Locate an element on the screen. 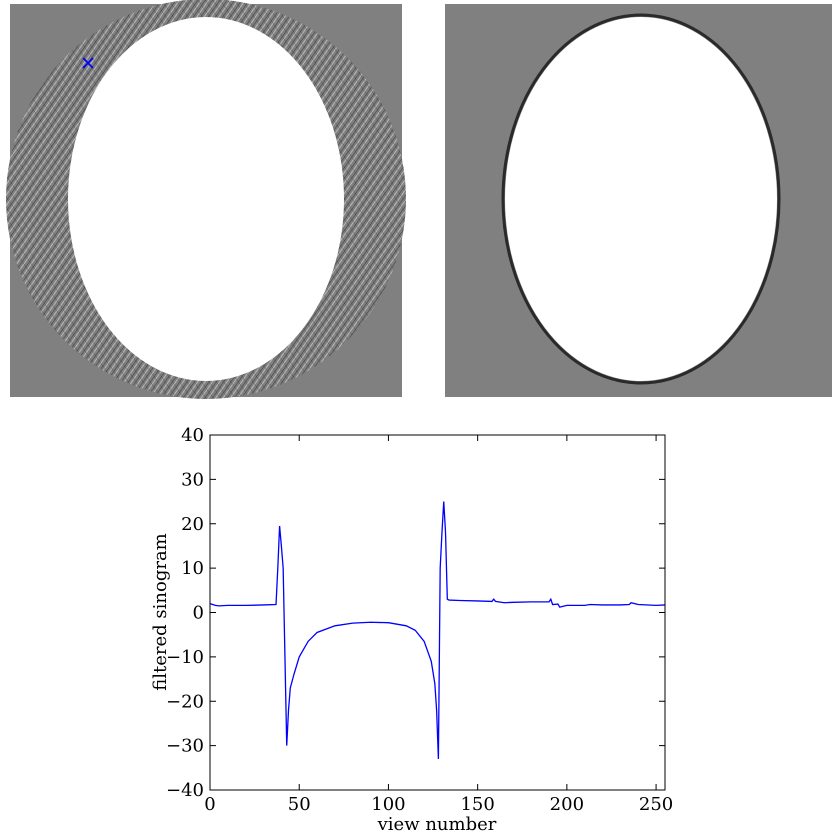 Image resolution: width=832 pixels, height=840 pixels. y-tick-label: −30 is located at coordinates (185, 746).